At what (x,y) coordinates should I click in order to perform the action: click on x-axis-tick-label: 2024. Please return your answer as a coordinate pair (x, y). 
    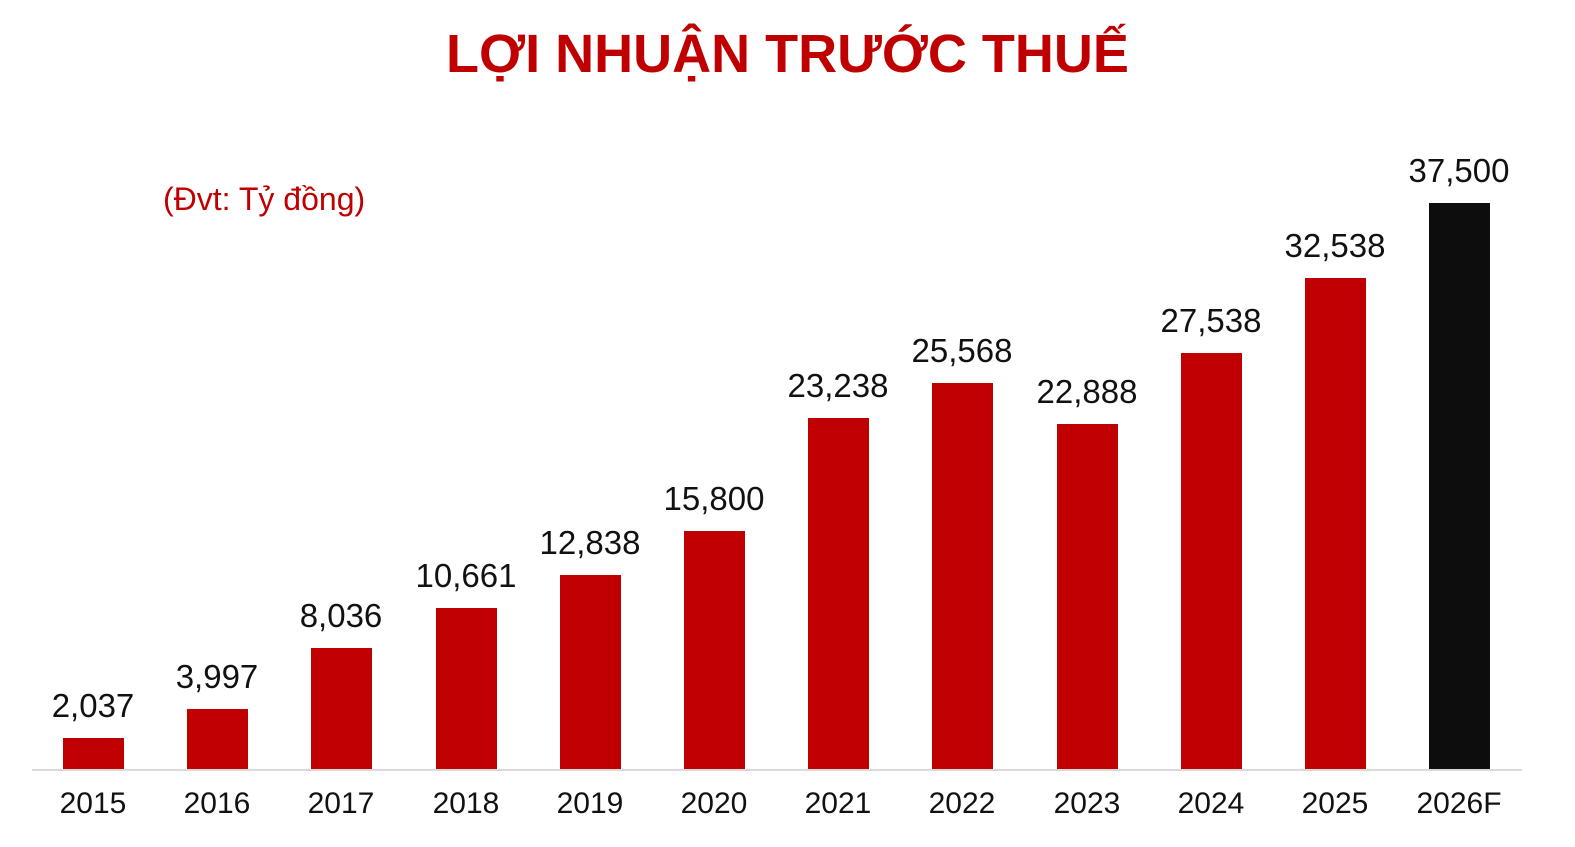
    Looking at the image, I should click on (1211, 803).